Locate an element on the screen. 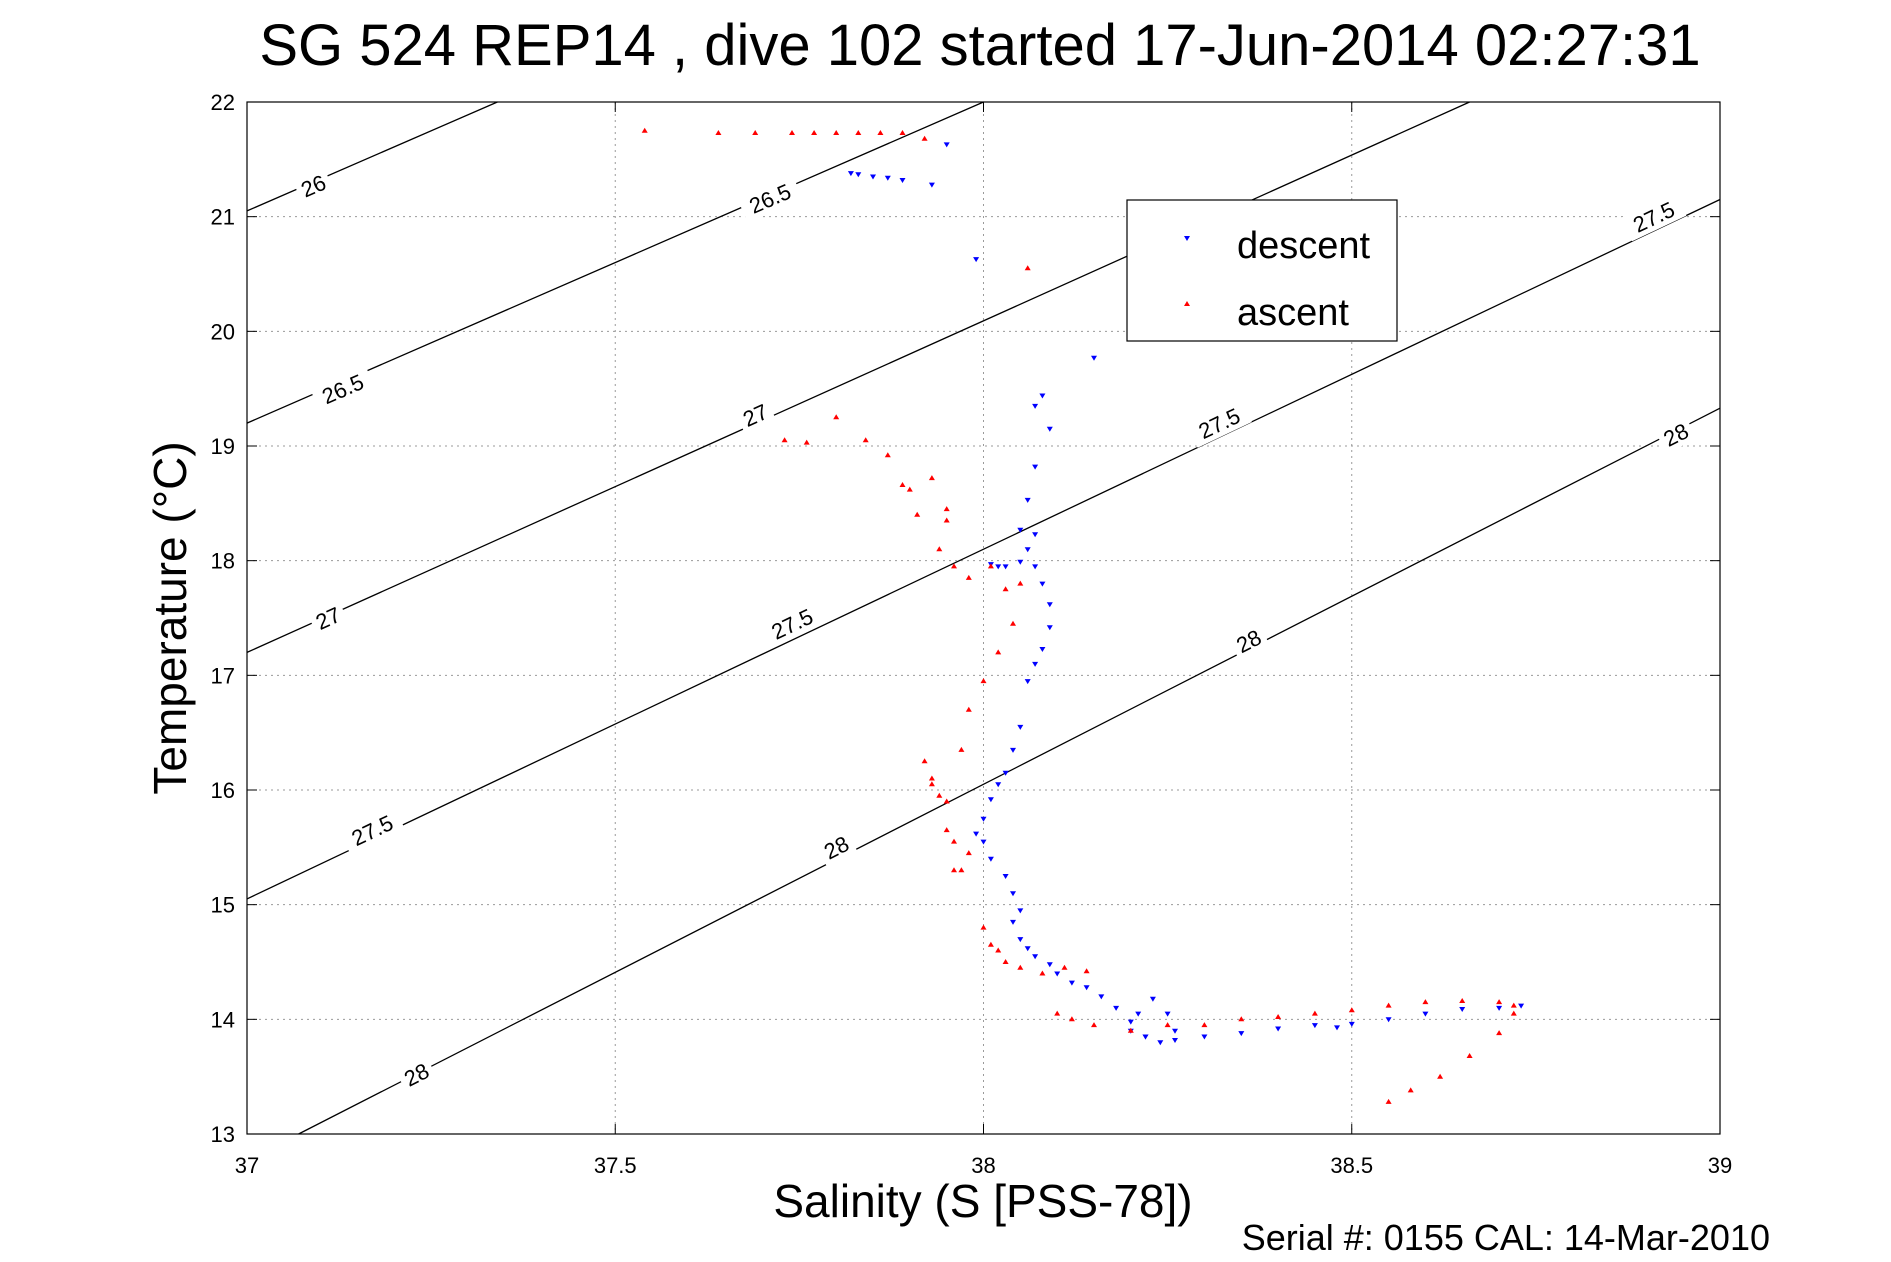 Image resolution: width=1891 pixels, height=1262 pixels. contour-label: 28 is located at coordinates (836, 847).